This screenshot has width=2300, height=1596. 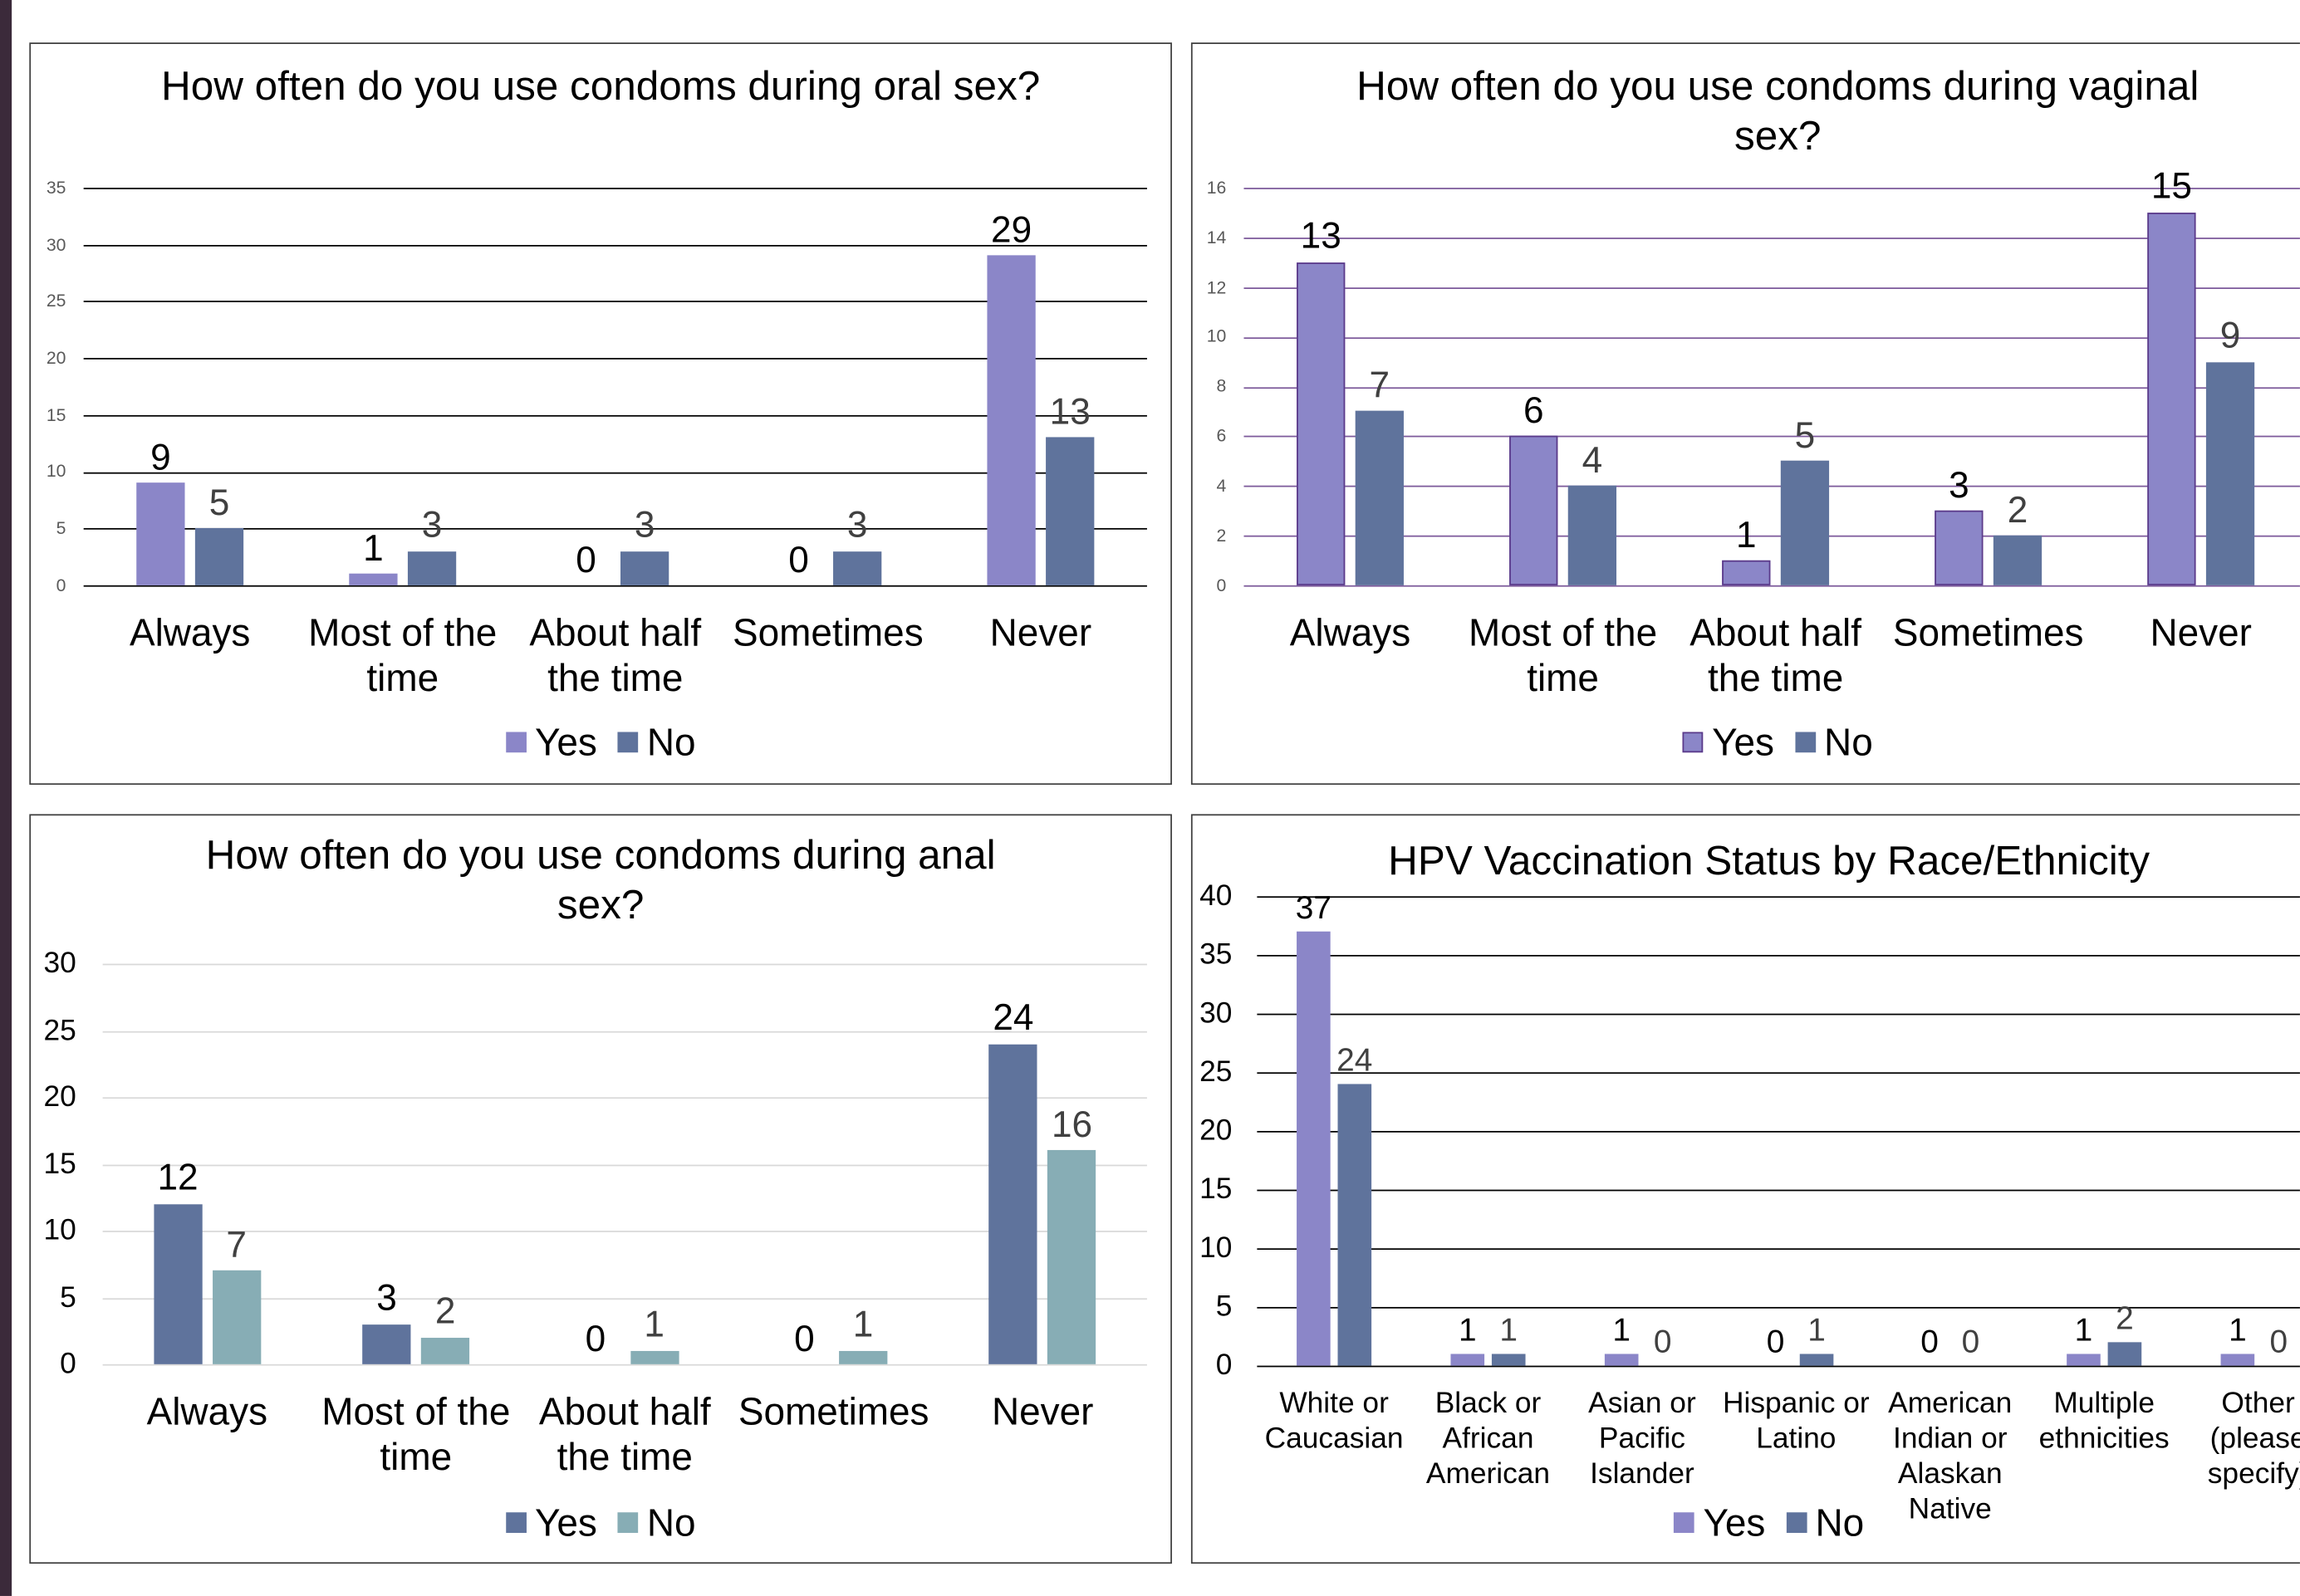 What do you see at coordinates (1221, 386) in the screenshot?
I see `y-tick-label: 8` at bounding box center [1221, 386].